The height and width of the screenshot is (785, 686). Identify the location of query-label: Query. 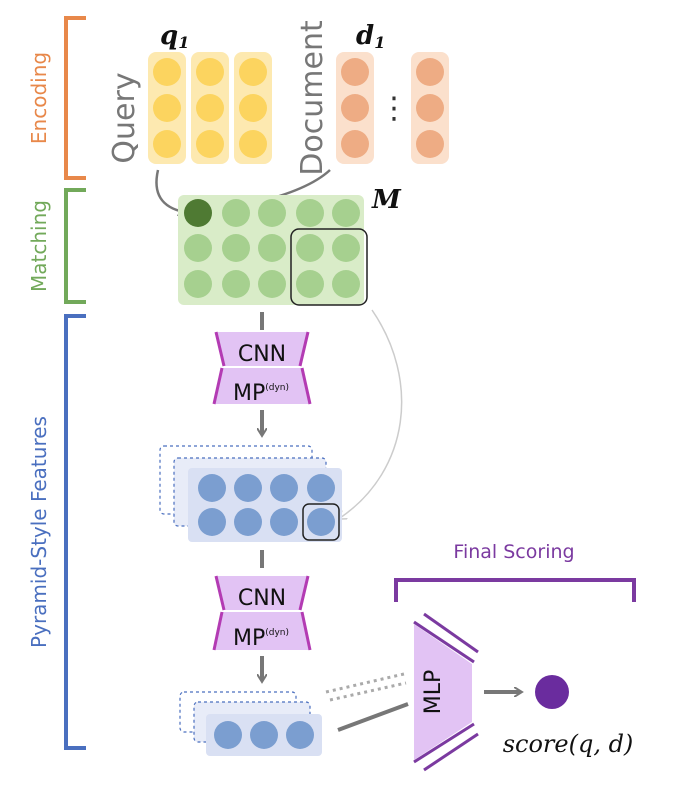
(124, 117).